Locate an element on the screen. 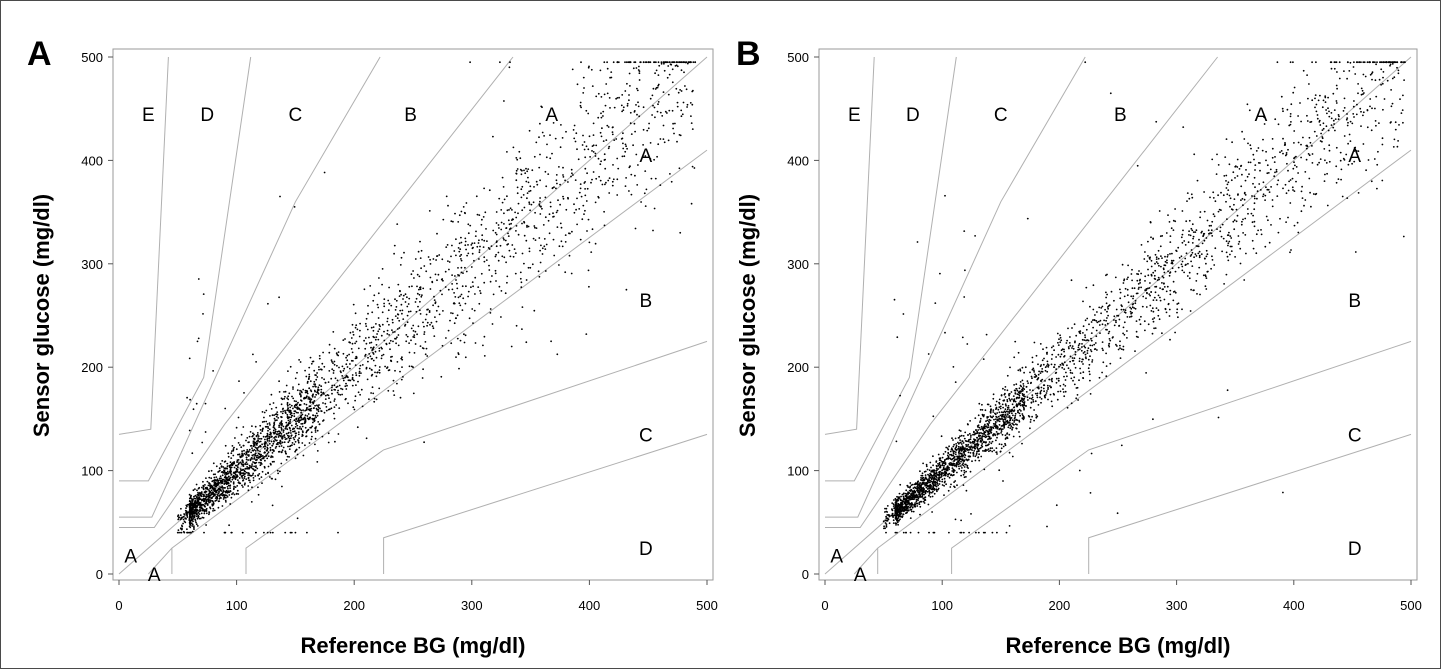 This screenshot has width=1442, height=670. zone-boundary-line is located at coordinates (185, 269).